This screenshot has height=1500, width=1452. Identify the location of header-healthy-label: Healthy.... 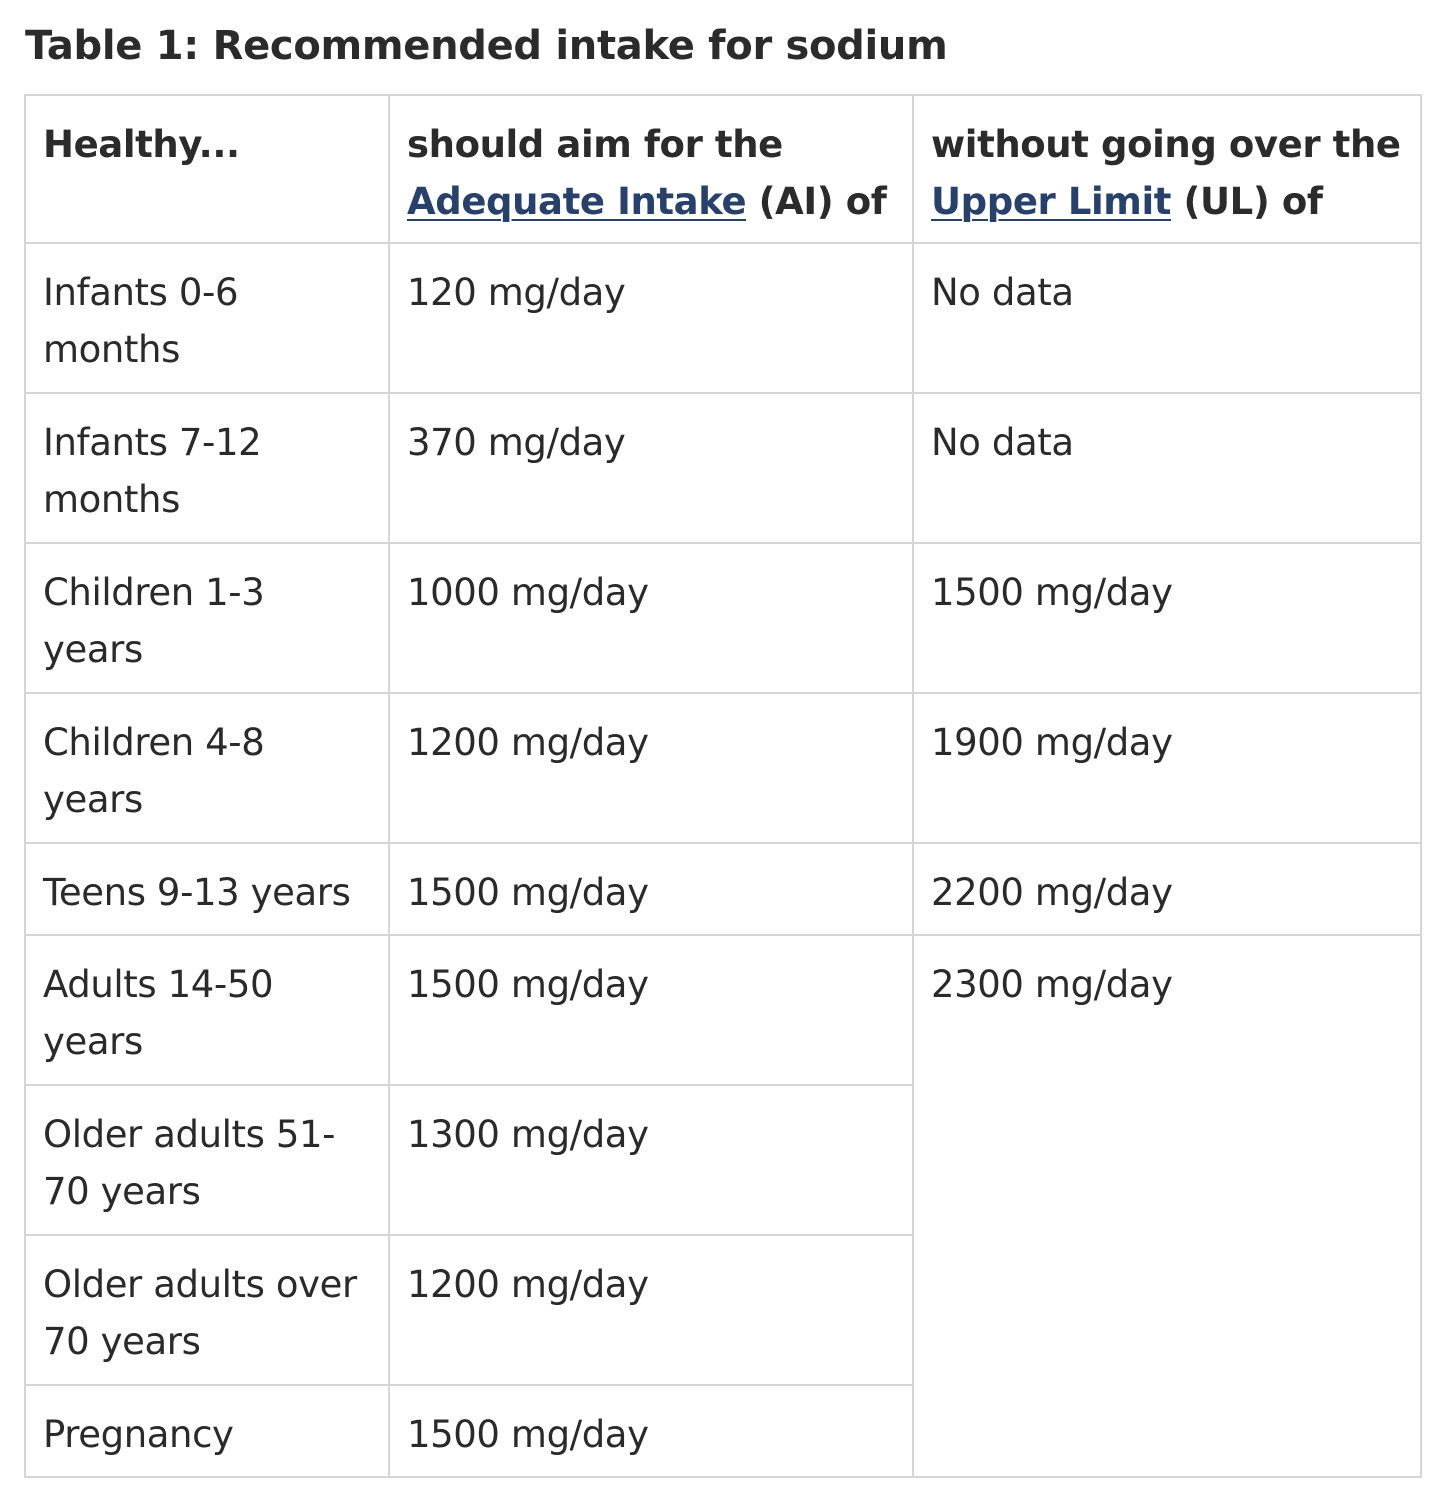
(141, 144).